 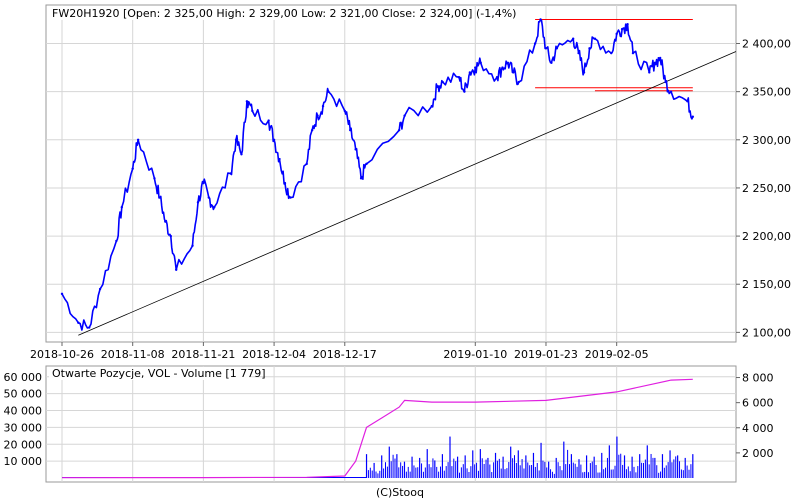 What do you see at coordinates (23, 461) in the screenshot?
I see `volume-left-tick-label: 10 000` at bounding box center [23, 461].